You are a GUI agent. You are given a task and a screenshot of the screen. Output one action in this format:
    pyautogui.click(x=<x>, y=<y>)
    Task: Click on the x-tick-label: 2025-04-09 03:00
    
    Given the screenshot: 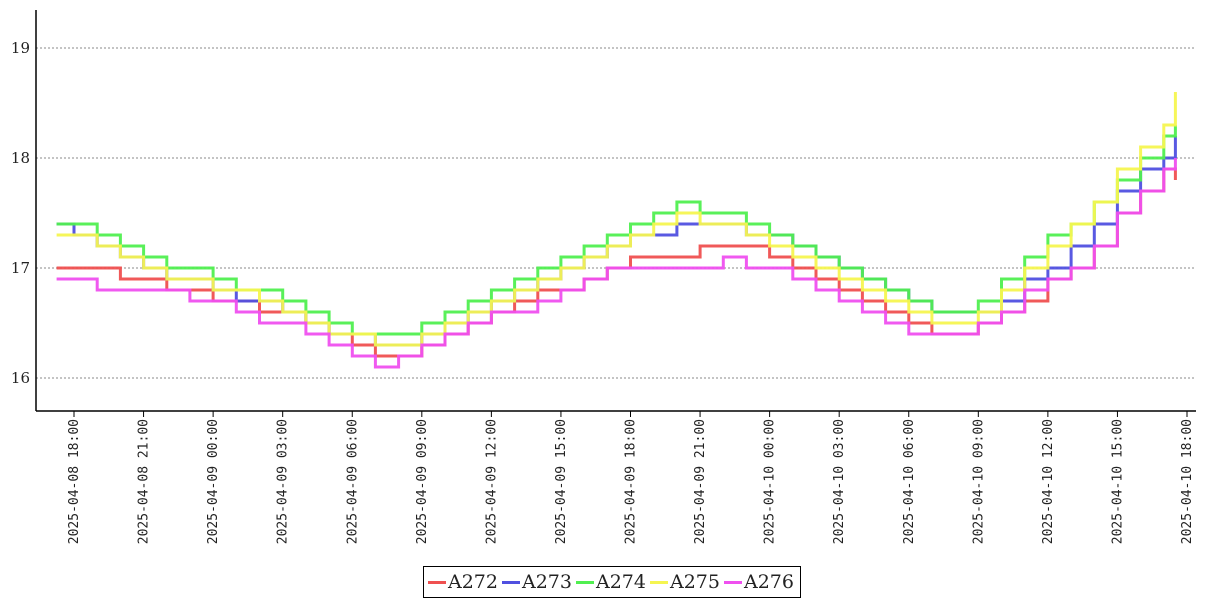 What is the action you would take?
    pyautogui.click(x=283, y=481)
    